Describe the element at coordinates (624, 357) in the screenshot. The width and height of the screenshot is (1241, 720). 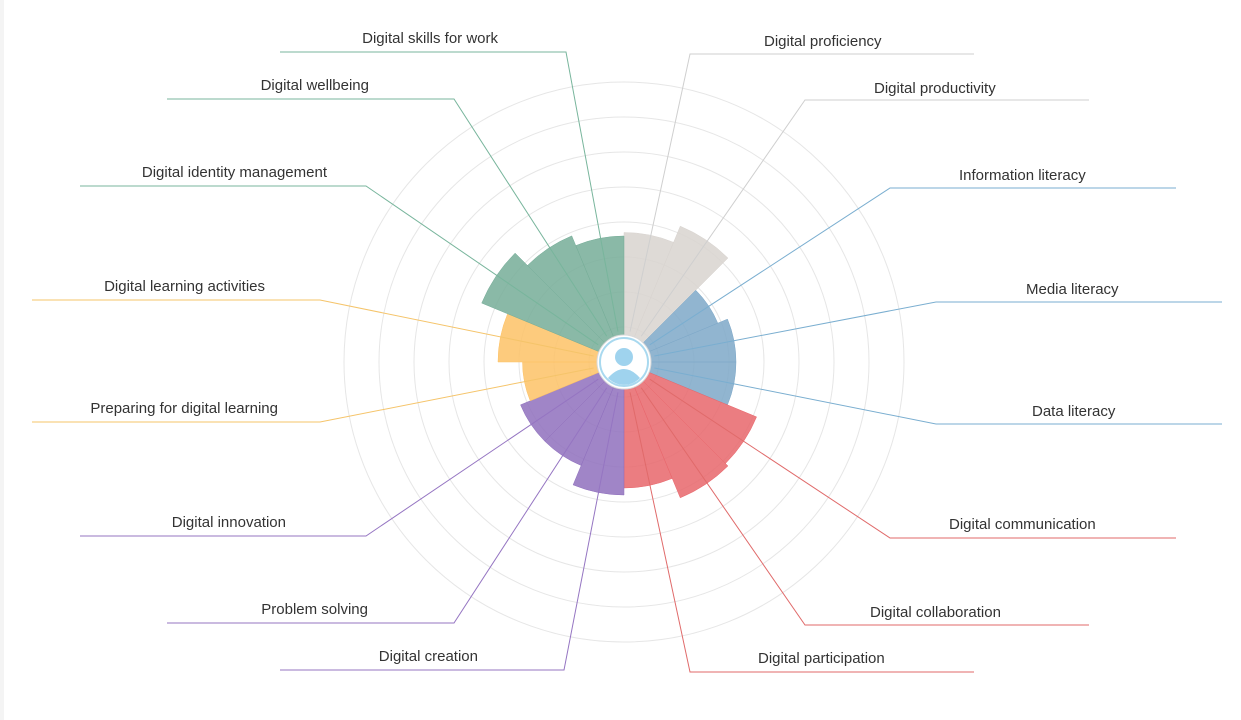
I see `user-avatar-icon` at that location.